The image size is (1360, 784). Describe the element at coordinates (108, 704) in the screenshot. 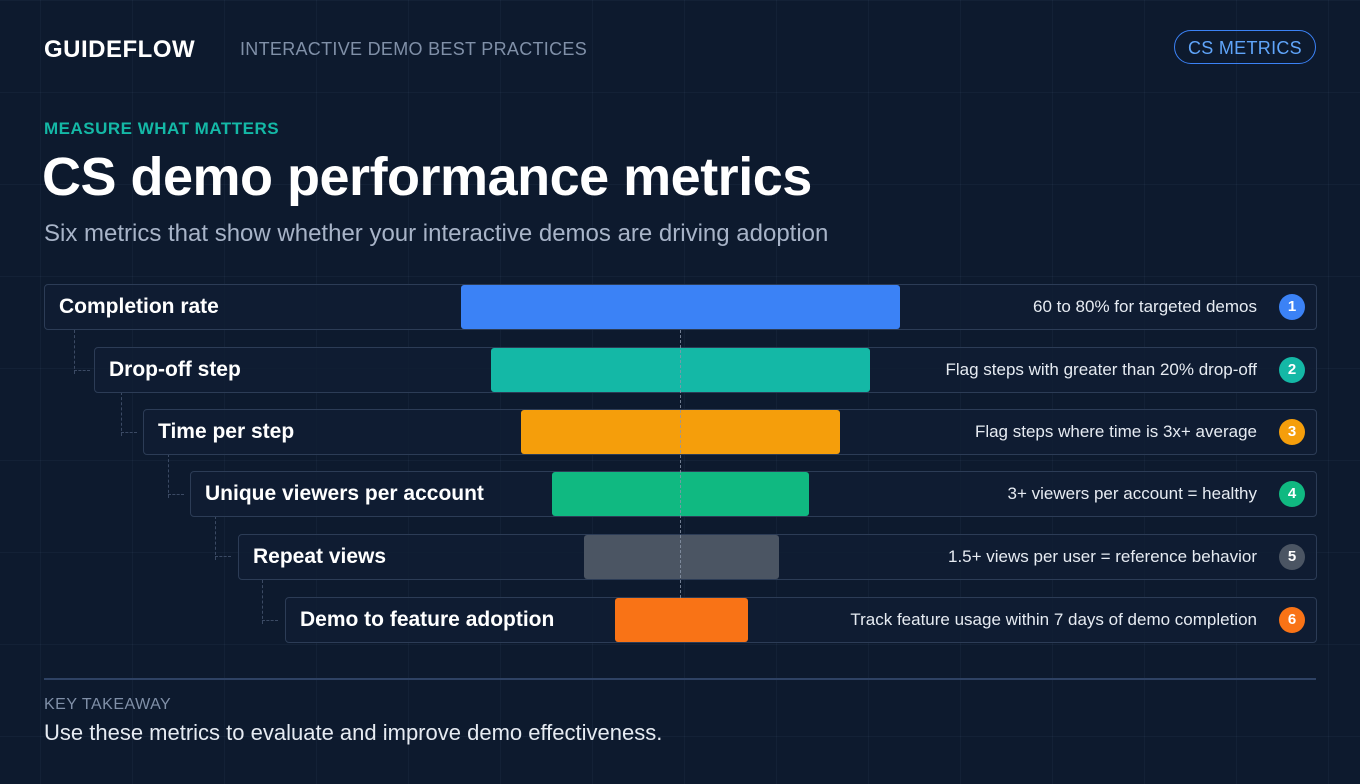

I see `takeaway-label: KEY TAKEAWAY` at that location.